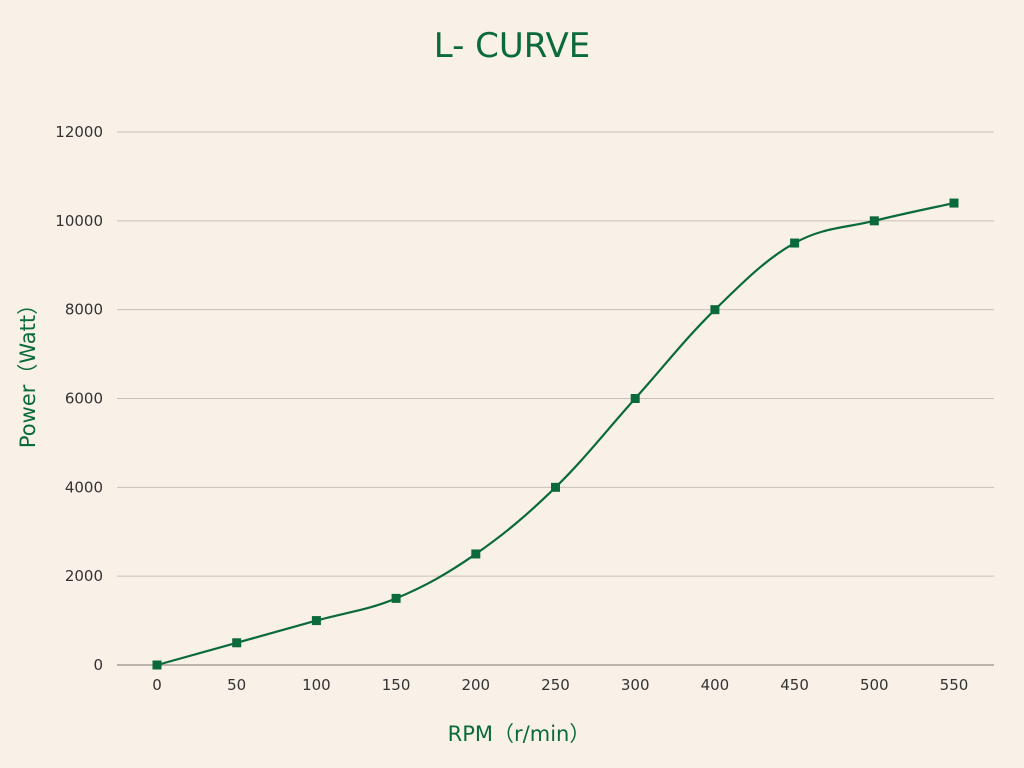  I want to click on y-tick-label: 8000, so click(84, 310).